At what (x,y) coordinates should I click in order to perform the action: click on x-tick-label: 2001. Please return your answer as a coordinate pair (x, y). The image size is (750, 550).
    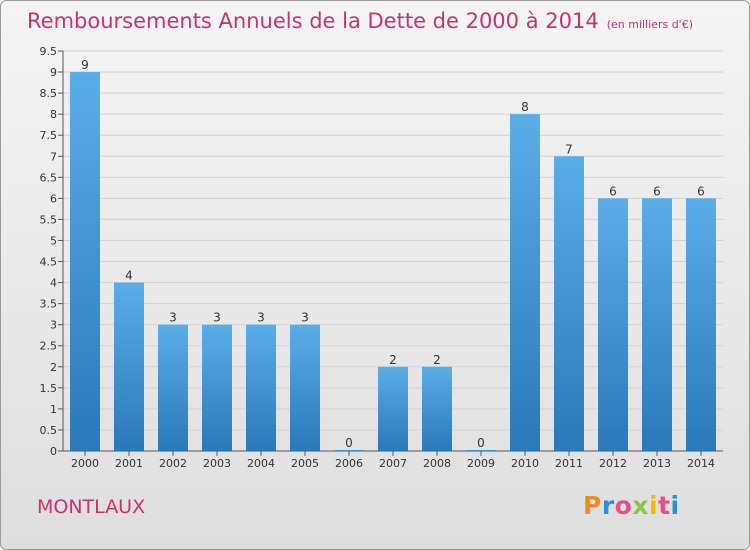
    Looking at the image, I should click on (129, 463).